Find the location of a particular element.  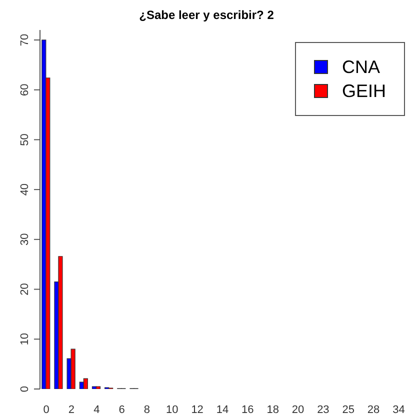

legend-label: GEIH is located at coordinates (364, 91).